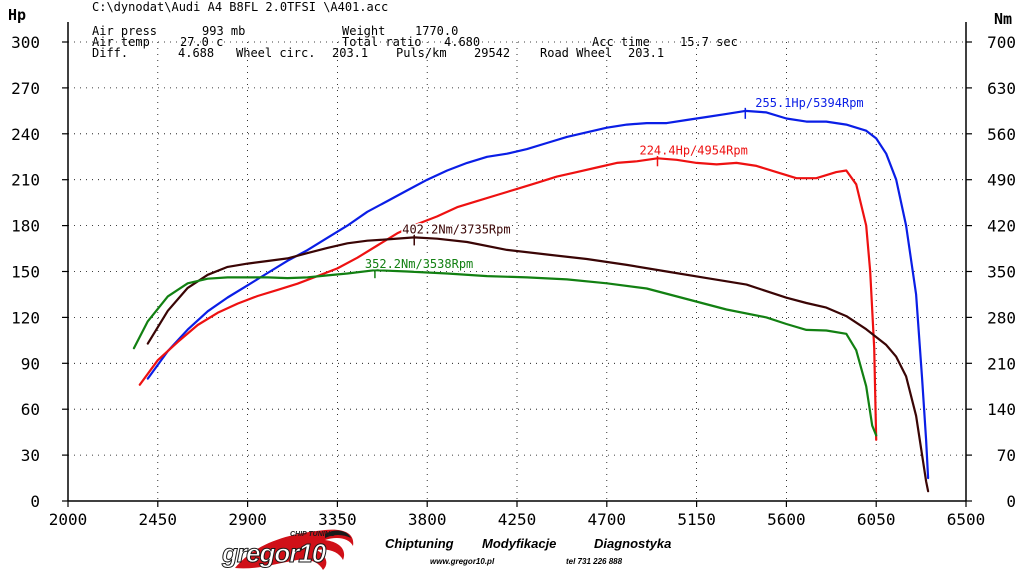 Image resolution: width=1024 pixels, height=577 pixels. What do you see at coordinates (1011, 501) in the screenshot?
I see `right-tick-label: 0` at bounding box center [1011, 501].